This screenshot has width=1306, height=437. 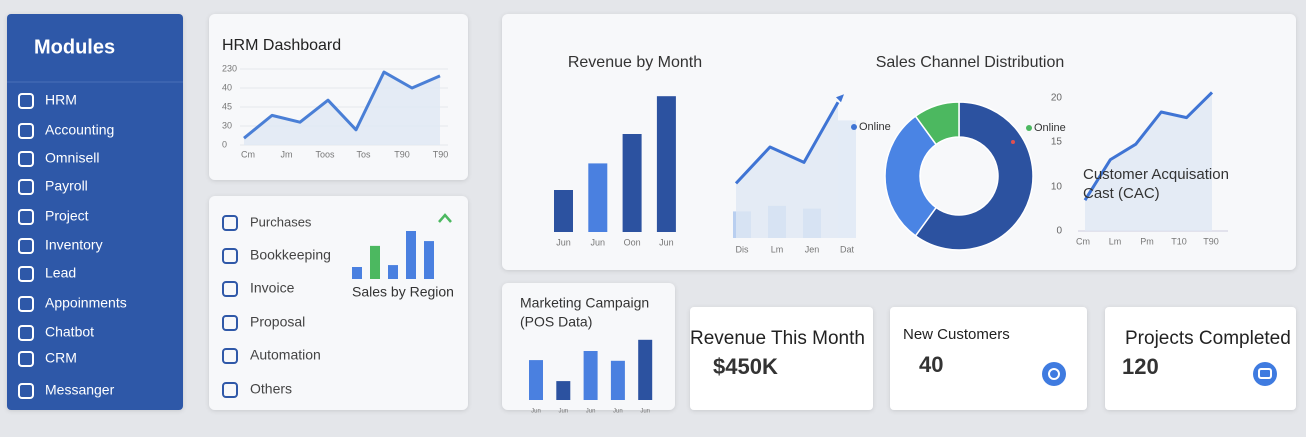 What do you see at coordinates (281, 221) in the screenshot?
I see `list-item: Purchases` at bounding box center [281, 221].